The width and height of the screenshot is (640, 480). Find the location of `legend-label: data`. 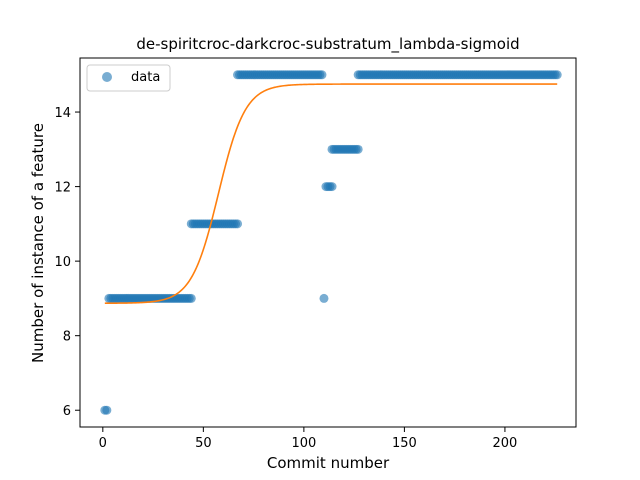

legend-label: data is located at coordinates (145, 77).